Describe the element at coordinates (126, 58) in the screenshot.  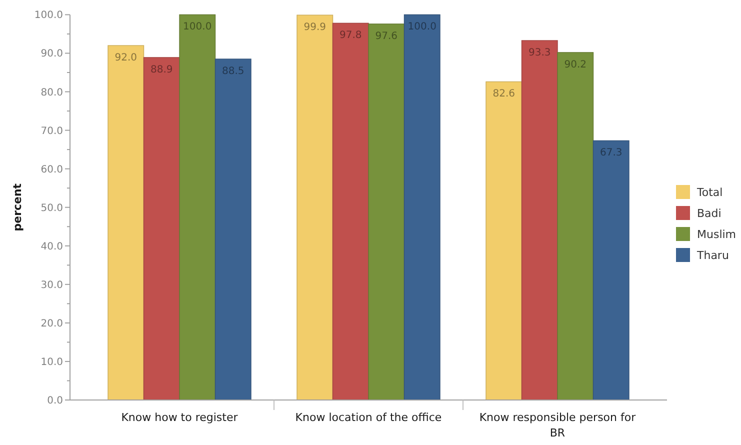
I see `text: 92.0` at that location.